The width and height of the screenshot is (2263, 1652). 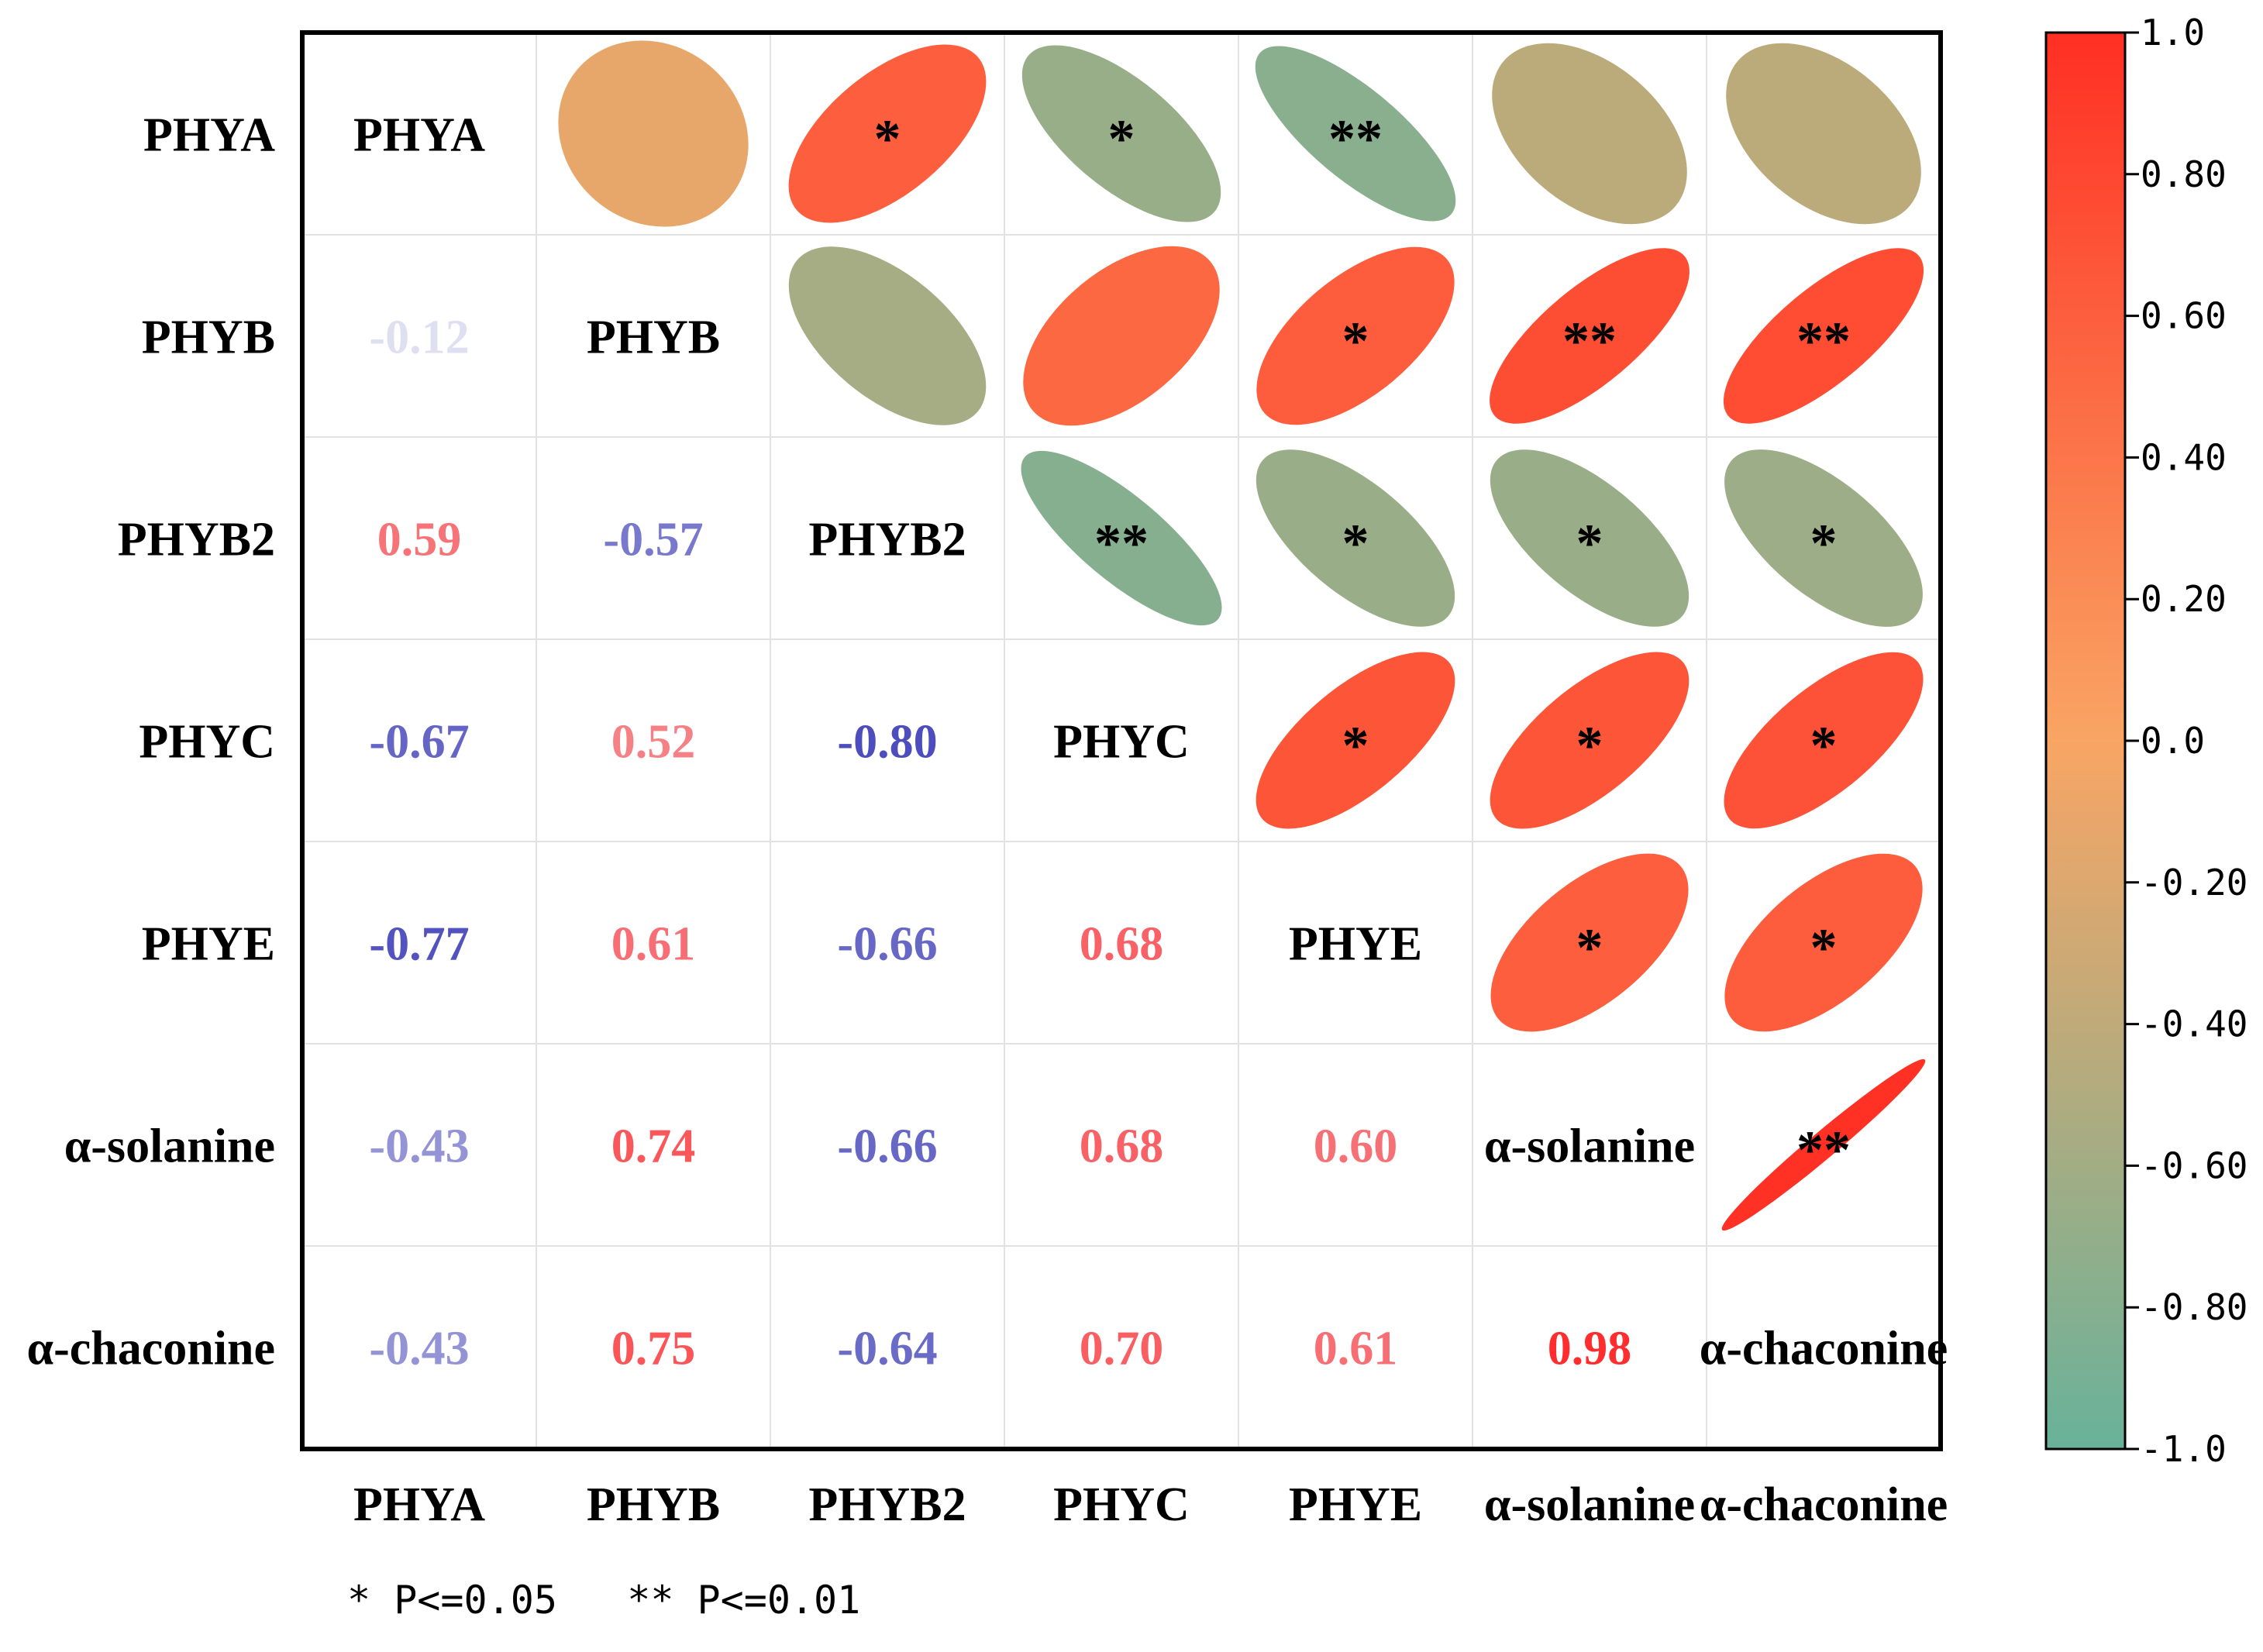 What do you see at coordinates (2184, 1449) in the screenshot?
I see `colorbar-tick-label: -1.0` at bounding box center [2184, 1449].